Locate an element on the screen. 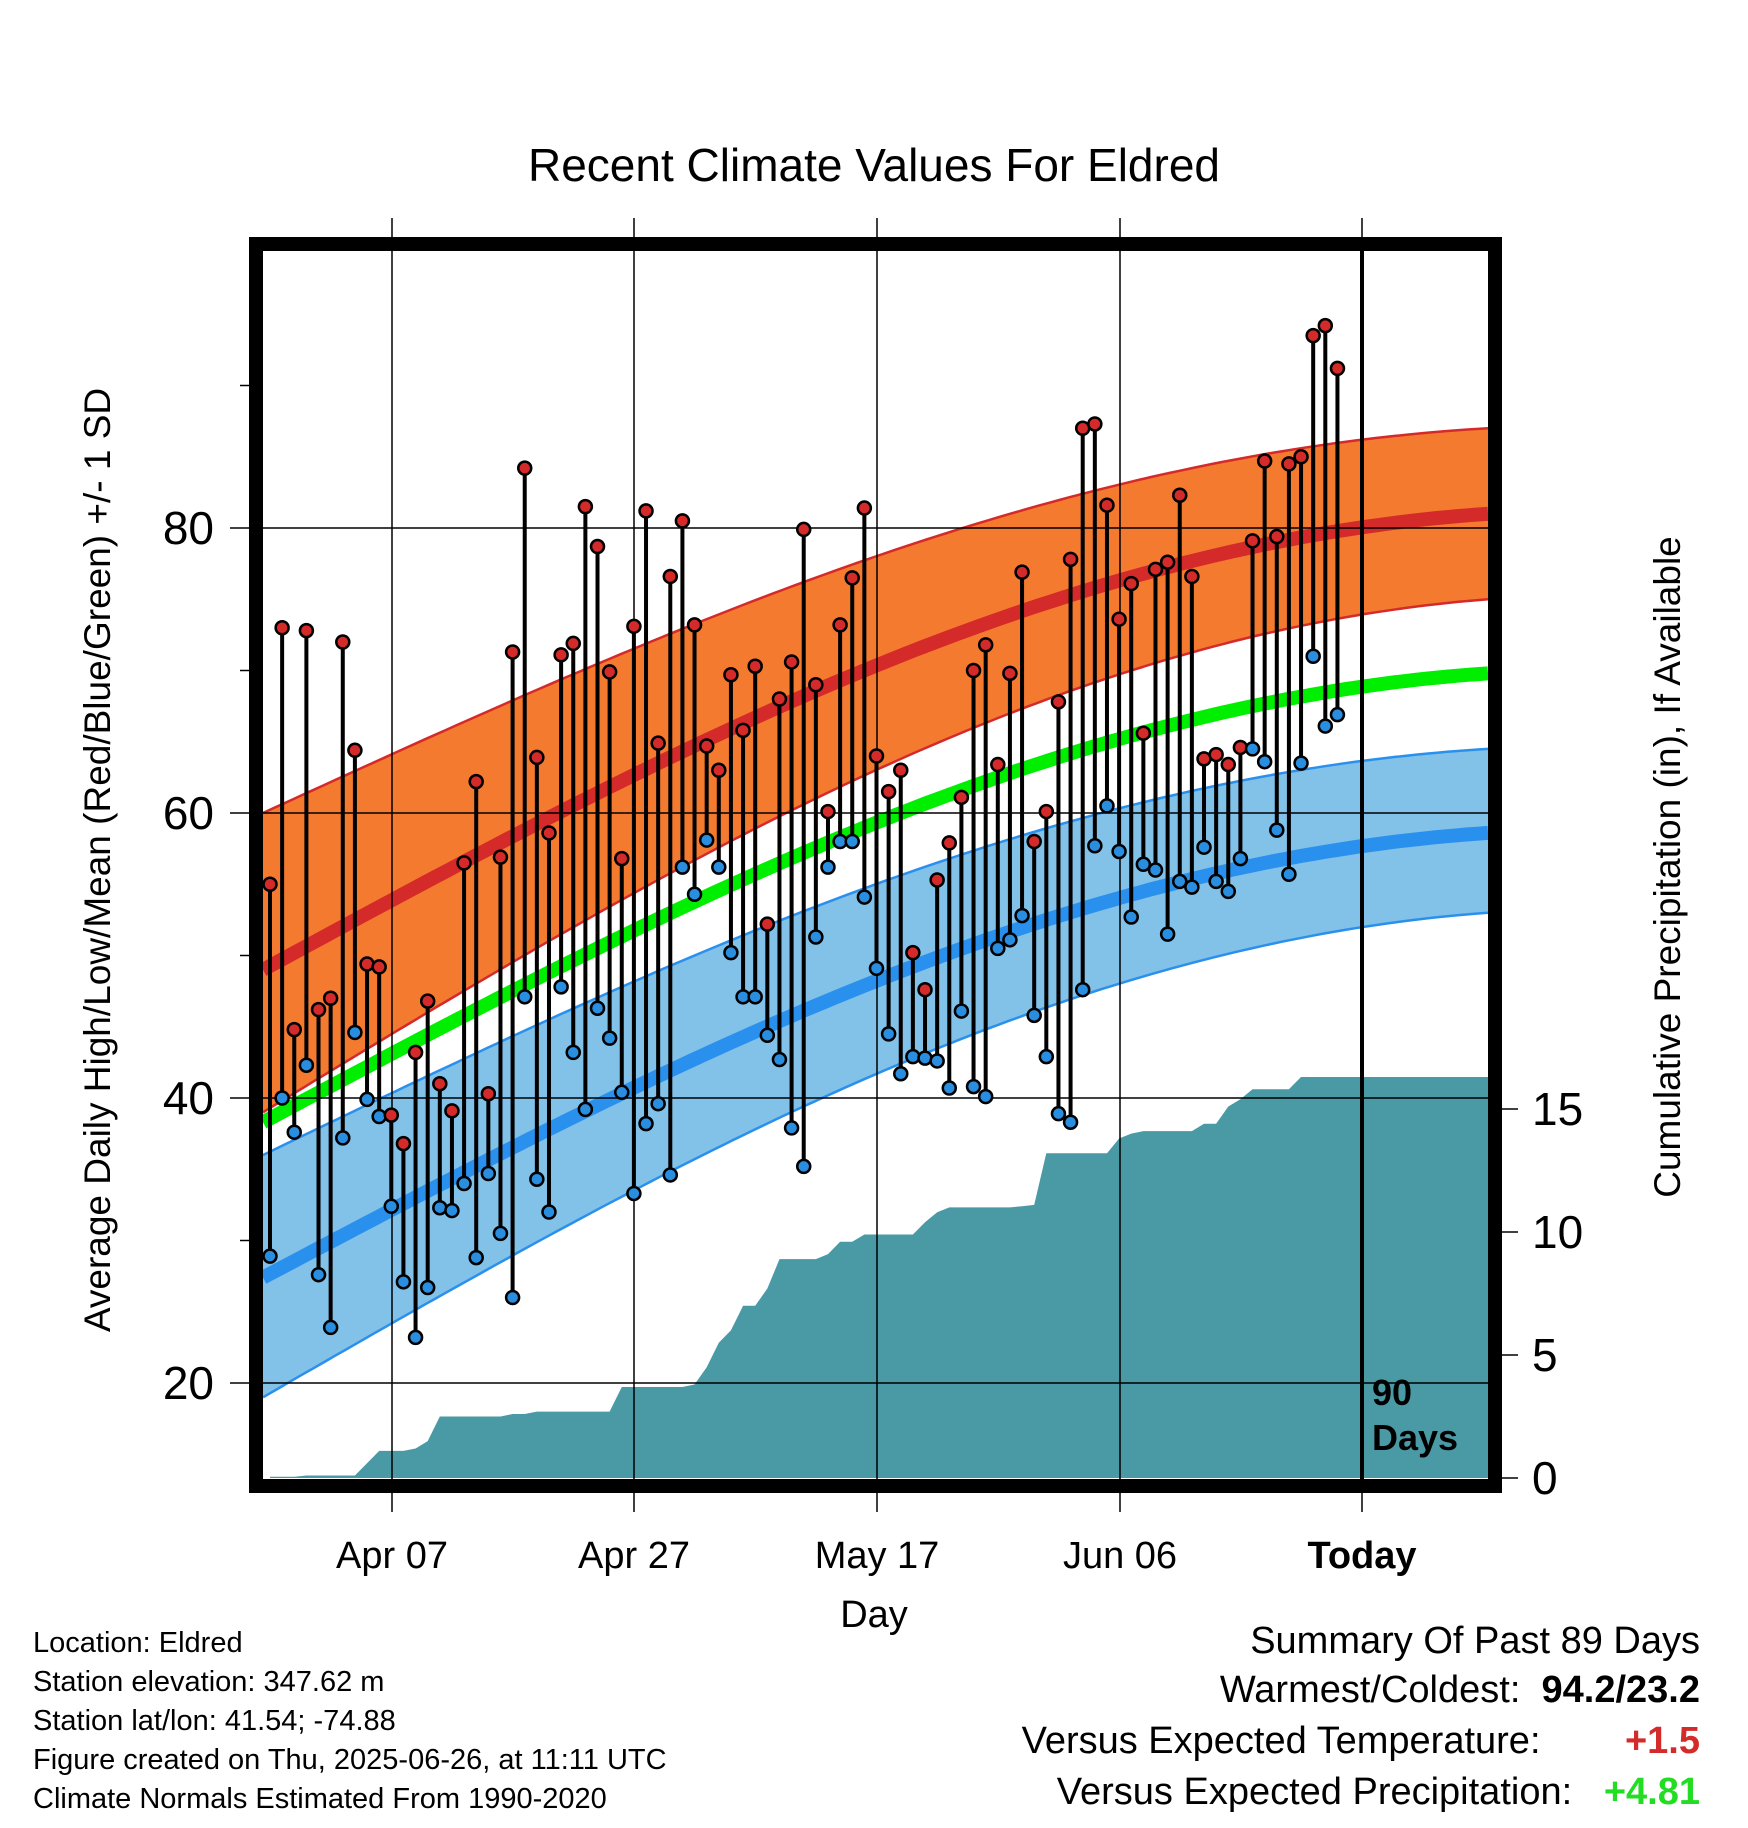 Image resolution: width=1748 pixels, height=1828 pixels. info-location: Location: Eldred is located at coordinates (138, 1643).